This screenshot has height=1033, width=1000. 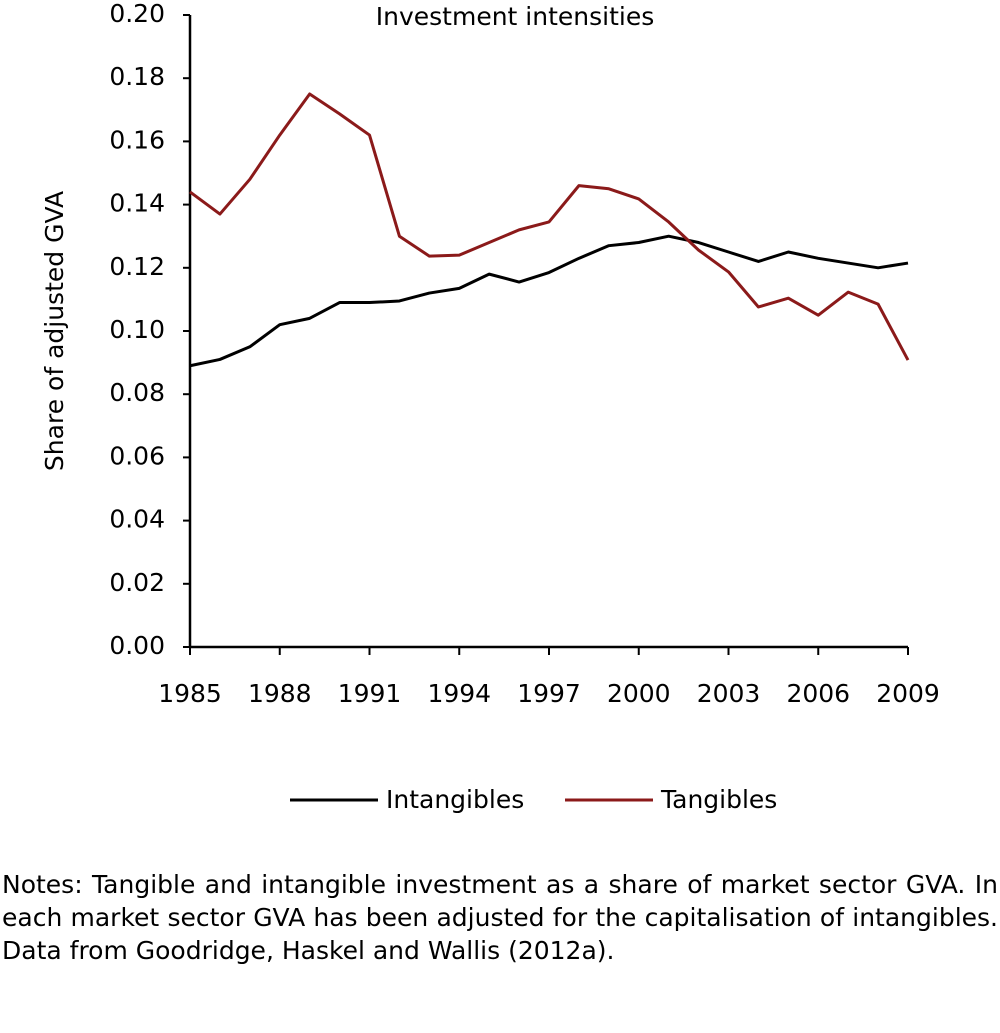 What do you see at coordinates (137, 392) in the screenshot?
I see `y-tick-label: 0.08` at bounding box center [137, 392].